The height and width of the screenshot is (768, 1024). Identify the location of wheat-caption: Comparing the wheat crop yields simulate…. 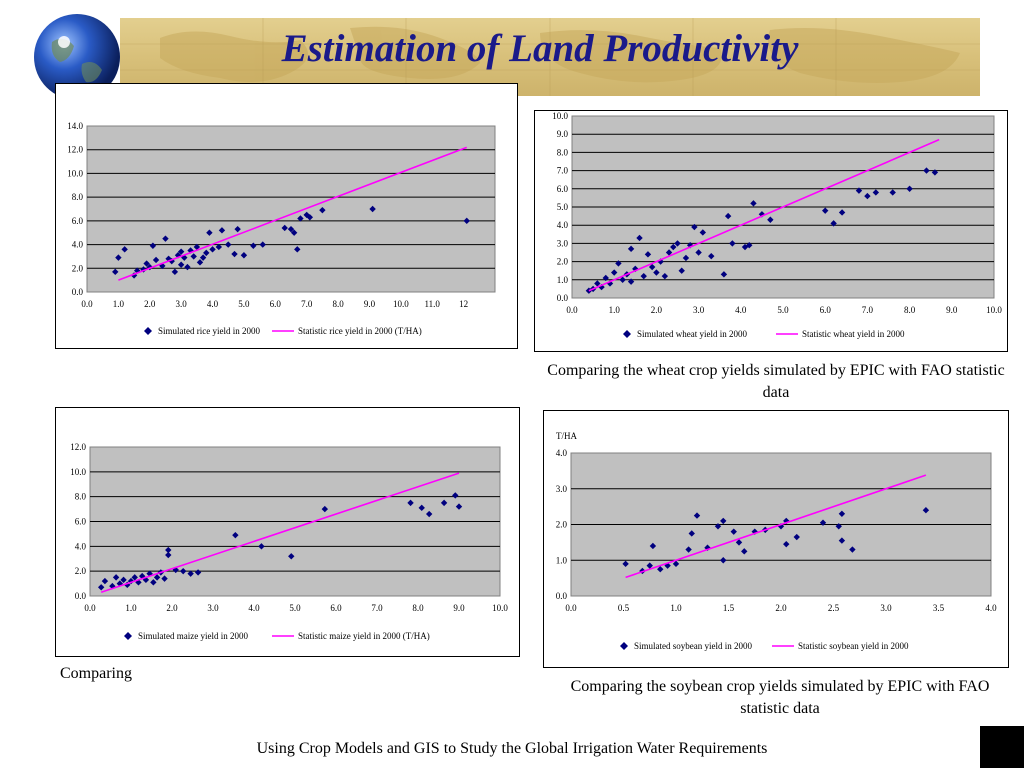
(776, 381).